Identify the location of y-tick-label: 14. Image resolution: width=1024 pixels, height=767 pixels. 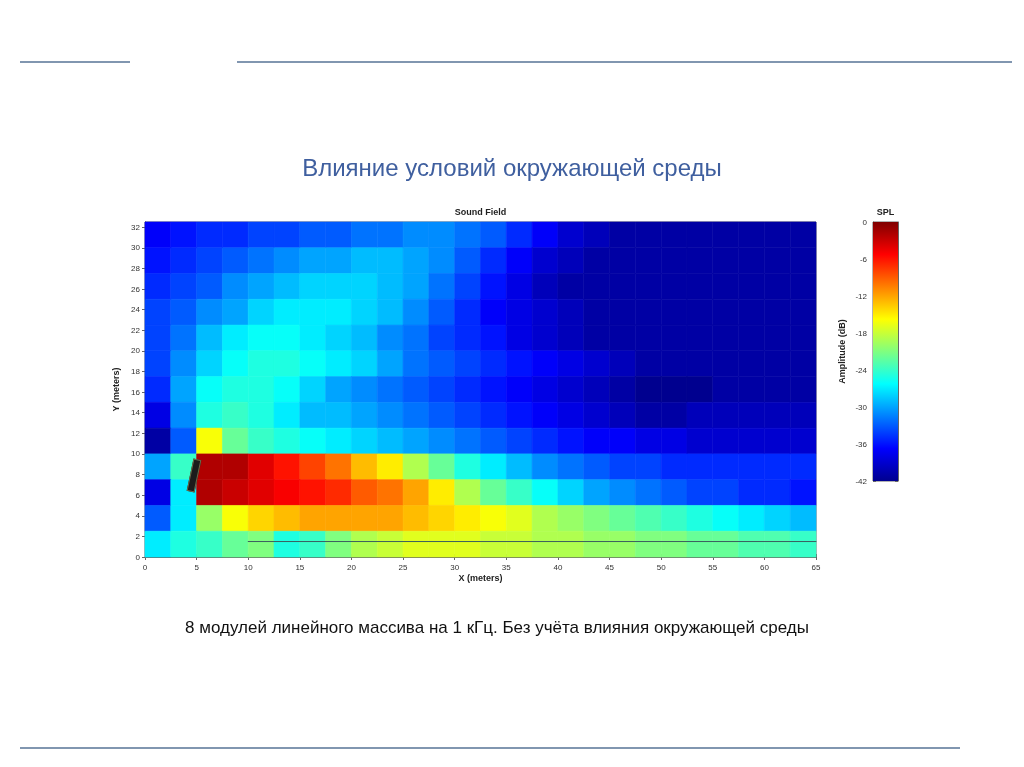
(136, 413).